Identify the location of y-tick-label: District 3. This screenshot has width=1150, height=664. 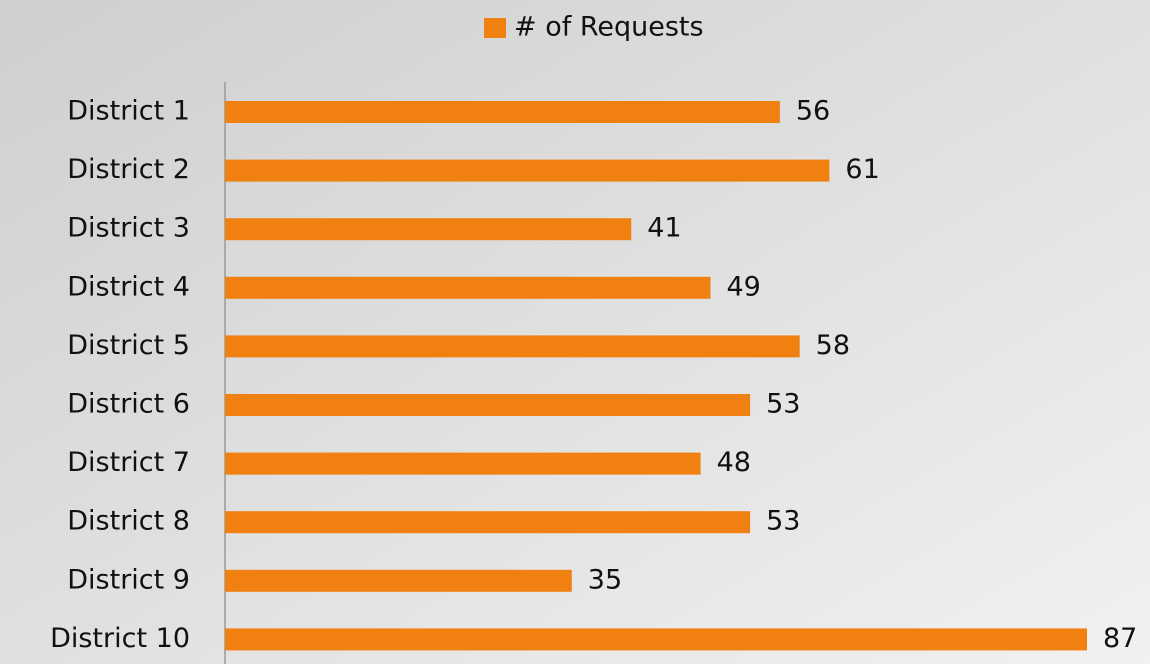
(128, 228).